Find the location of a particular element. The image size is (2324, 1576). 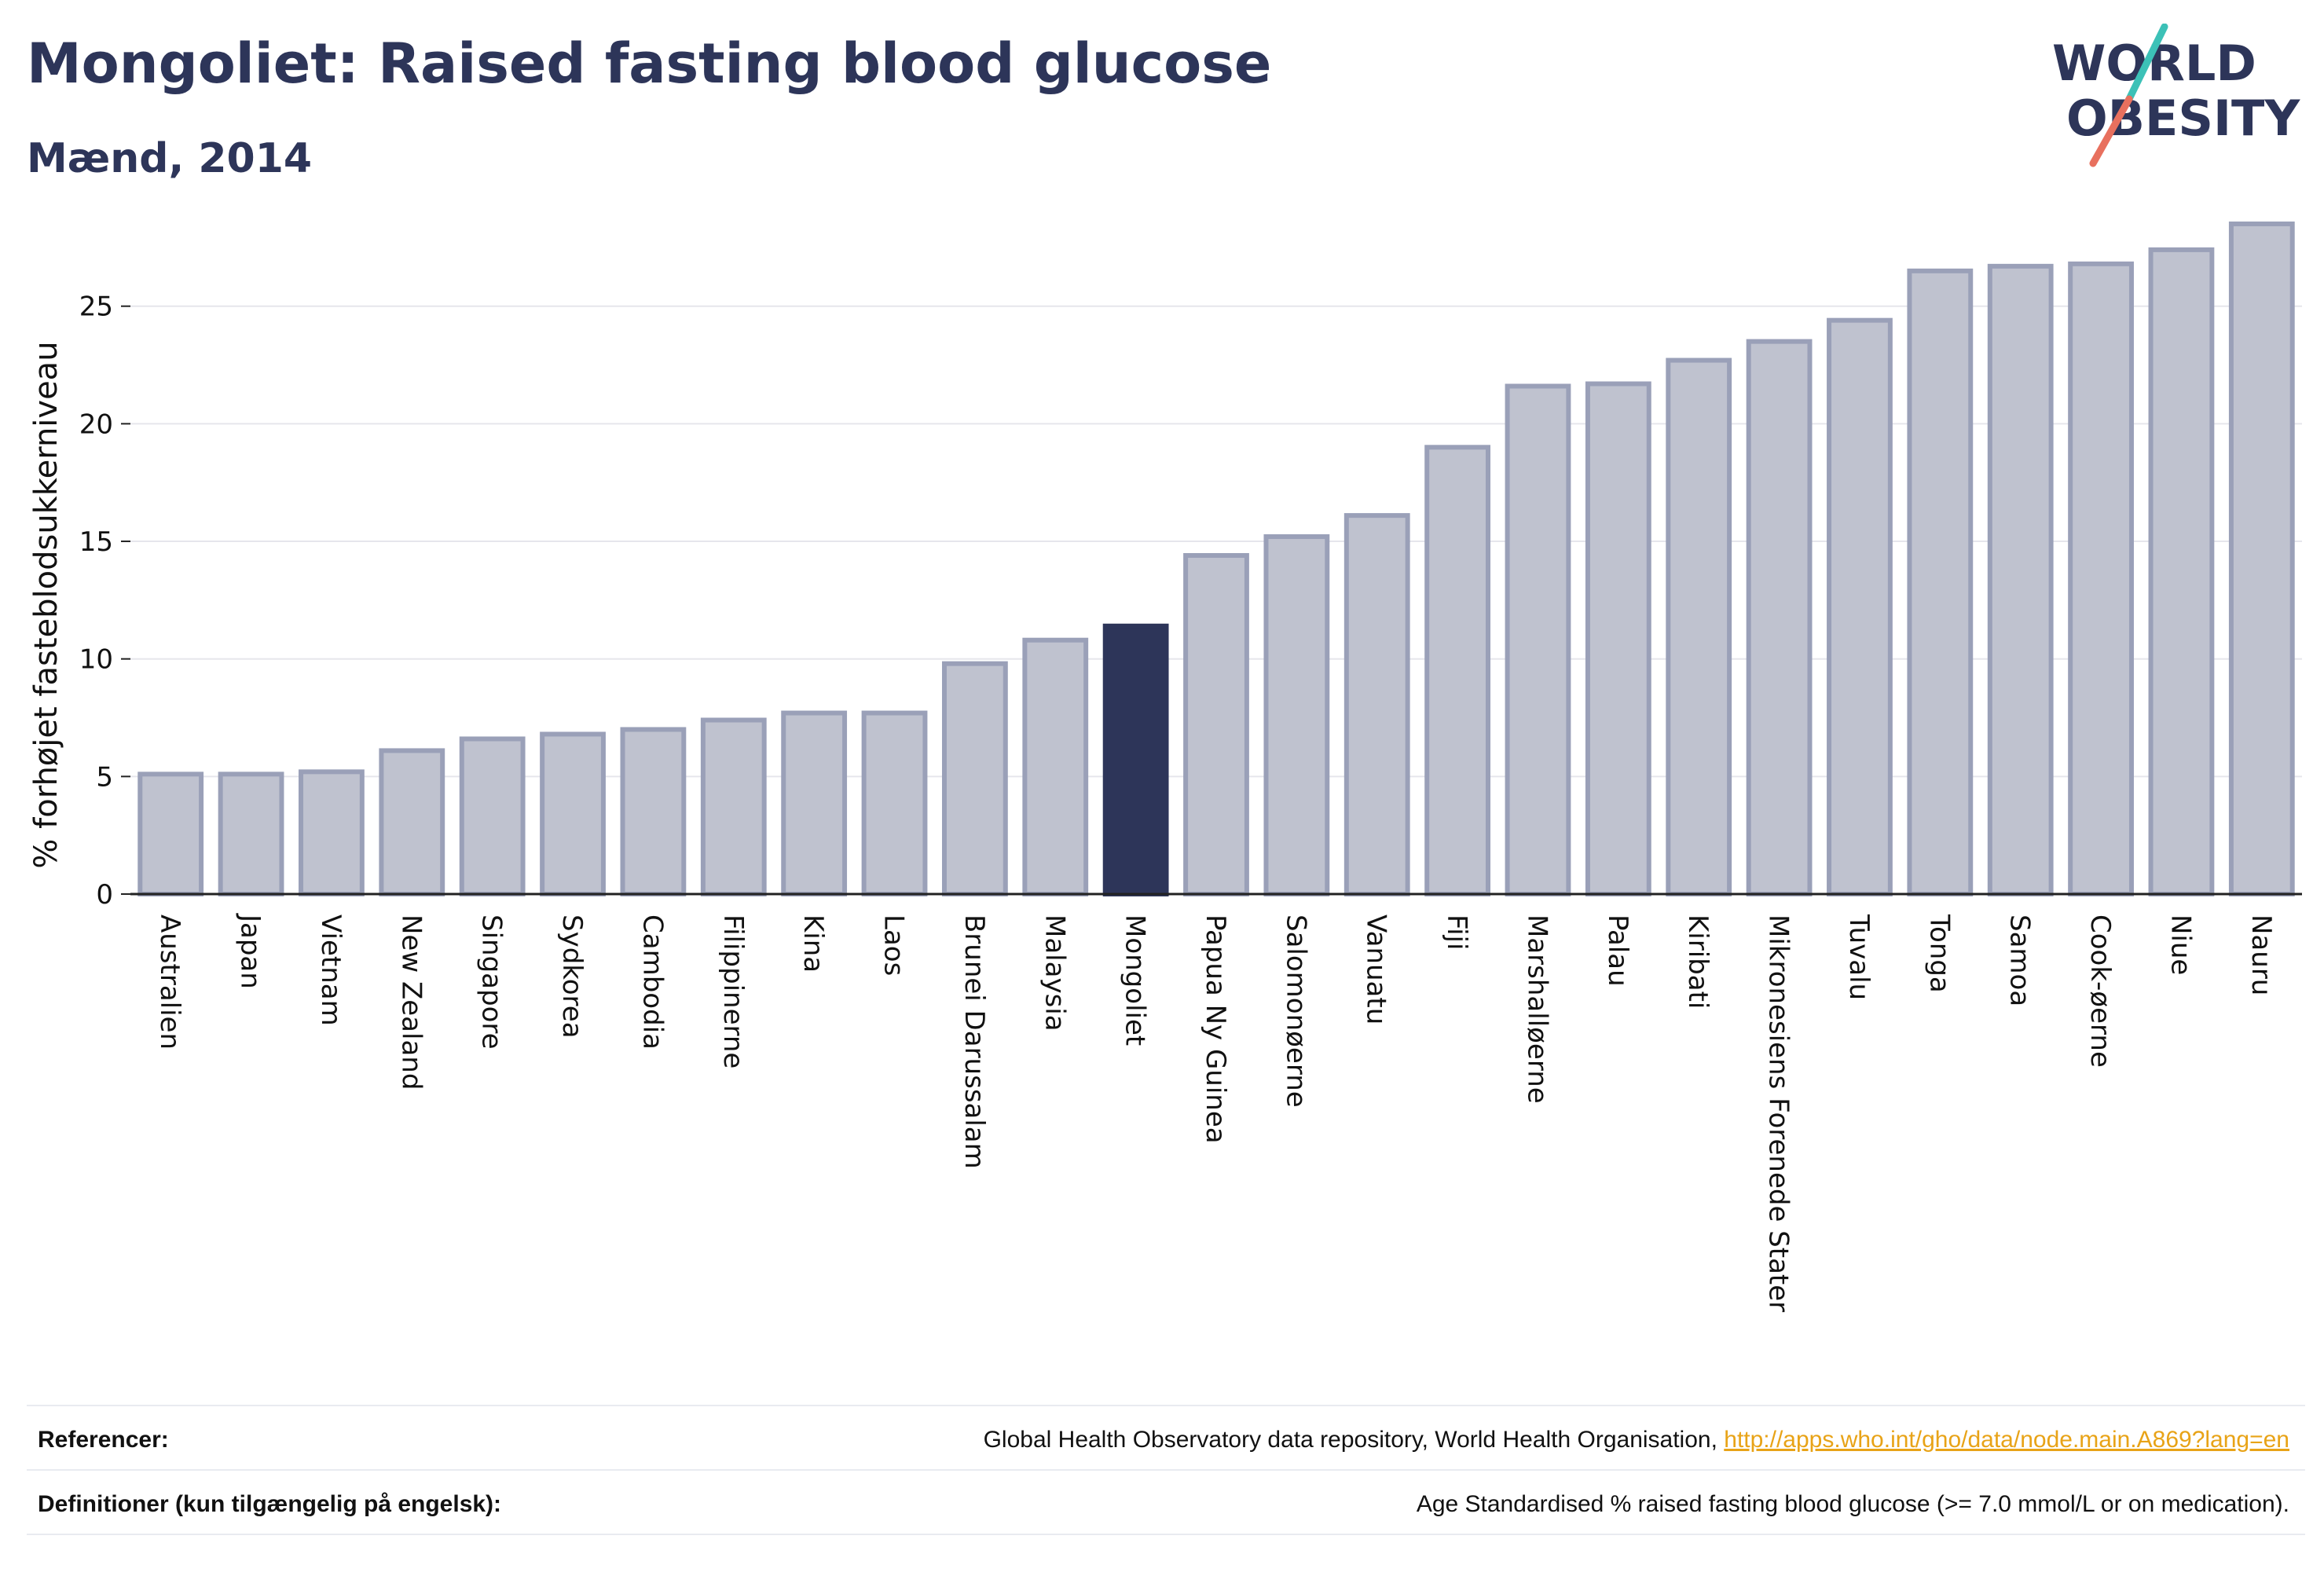

logo-slash-bottom is located at coordinates (2111, 131).